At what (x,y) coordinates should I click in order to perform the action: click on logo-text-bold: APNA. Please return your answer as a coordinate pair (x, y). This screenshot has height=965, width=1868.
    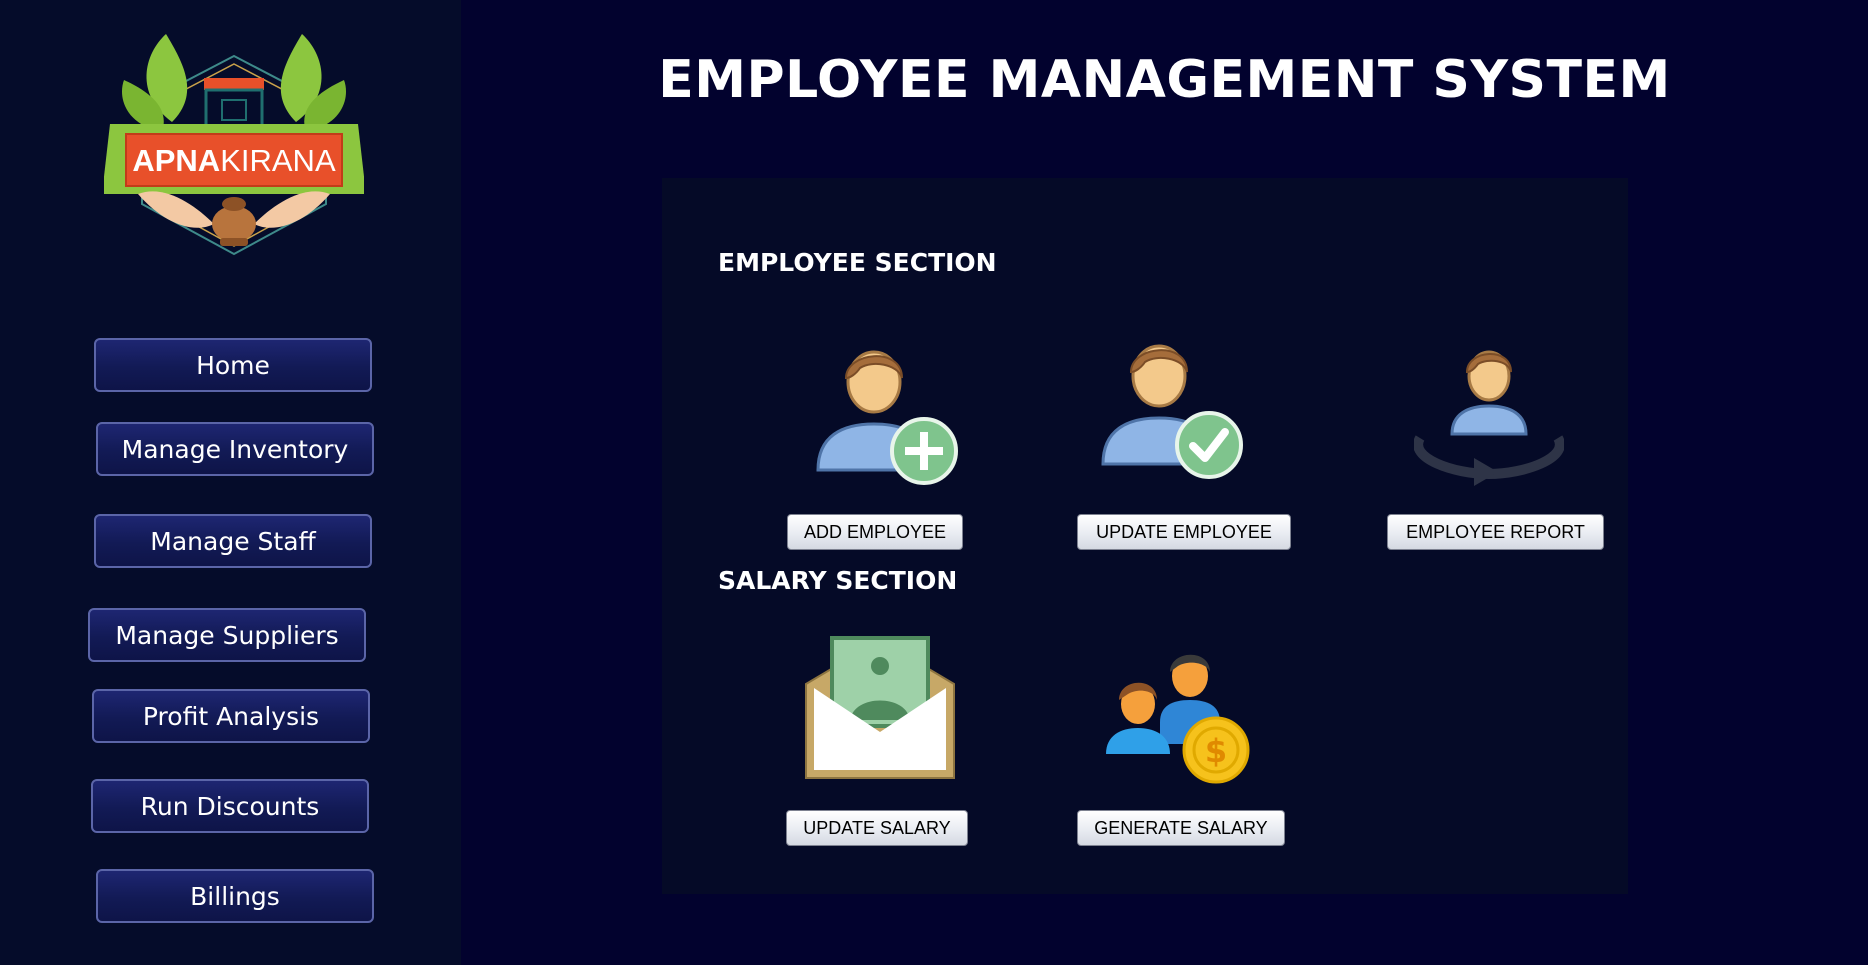
    Looking at the image, I should click on (176, 160).